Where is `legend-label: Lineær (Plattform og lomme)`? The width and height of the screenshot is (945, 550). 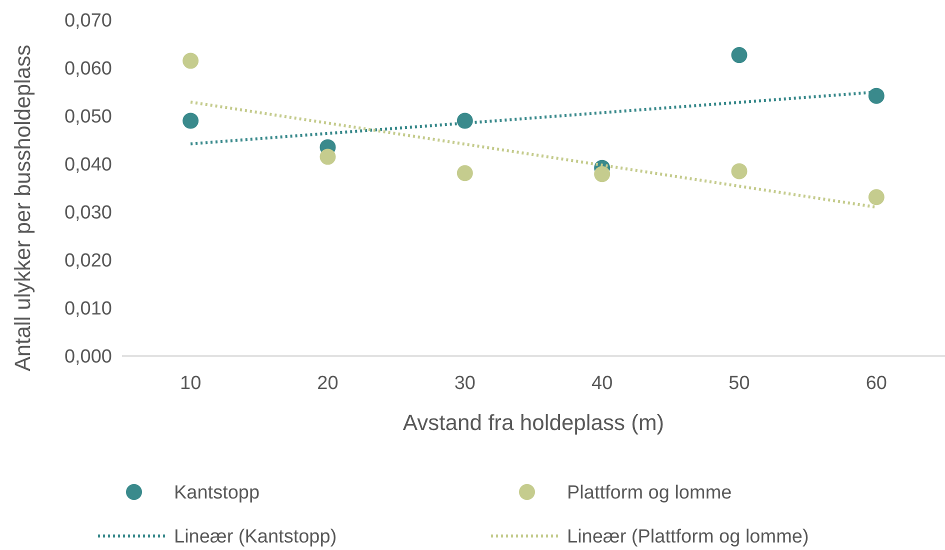
legend-label: Lineær (Plattform og lomme) is located at coordinates (688, 537).